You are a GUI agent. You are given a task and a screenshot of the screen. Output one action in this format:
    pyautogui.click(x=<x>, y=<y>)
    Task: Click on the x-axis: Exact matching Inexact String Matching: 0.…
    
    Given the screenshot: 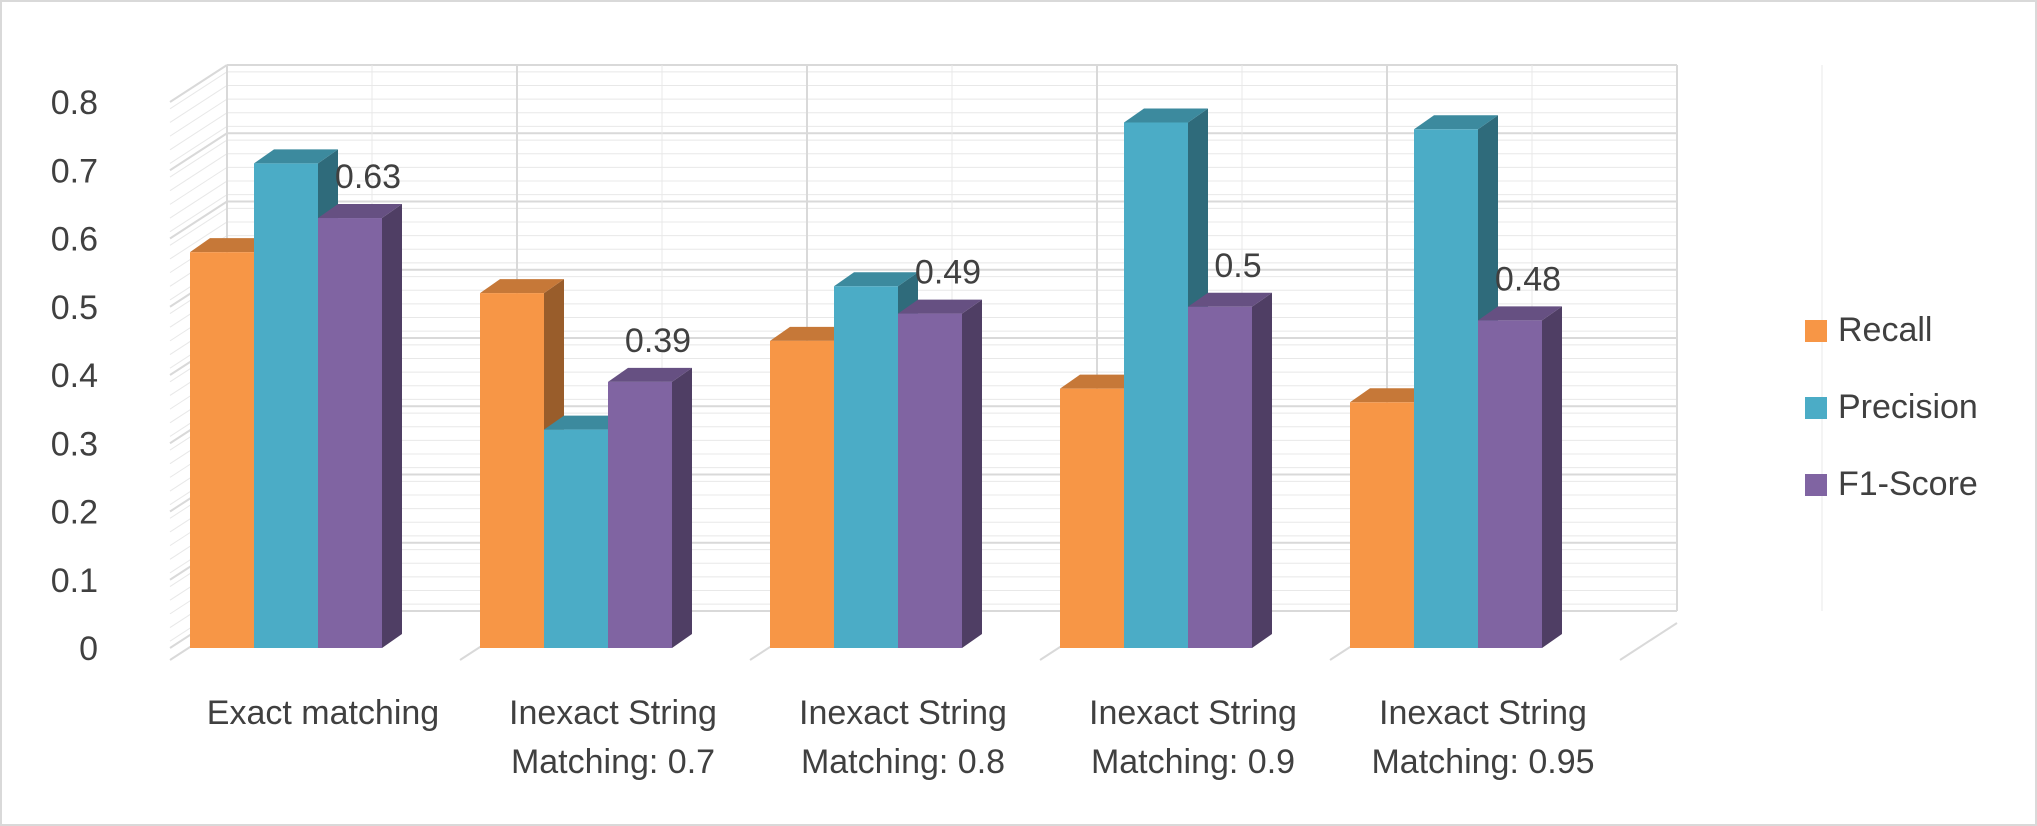 What is the action you would take?
    pyautogui.click(x=901, y=737)
    